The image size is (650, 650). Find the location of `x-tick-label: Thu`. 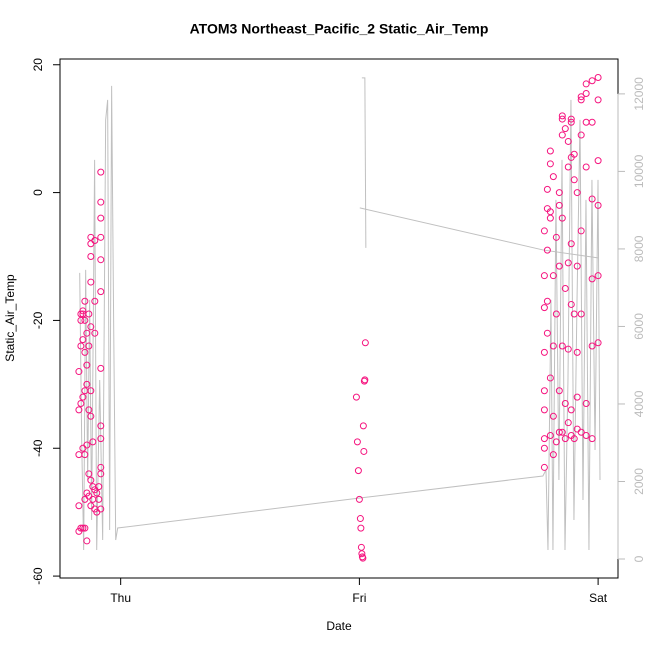

x-tick-label: Thu is located at coordinates (120, 598).